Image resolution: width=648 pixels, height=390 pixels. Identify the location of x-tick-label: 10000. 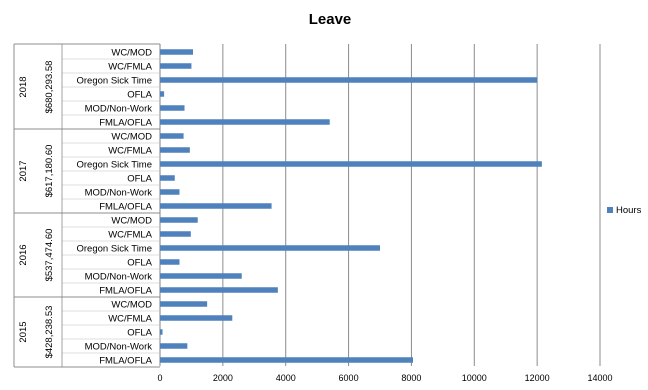
(474, 378).